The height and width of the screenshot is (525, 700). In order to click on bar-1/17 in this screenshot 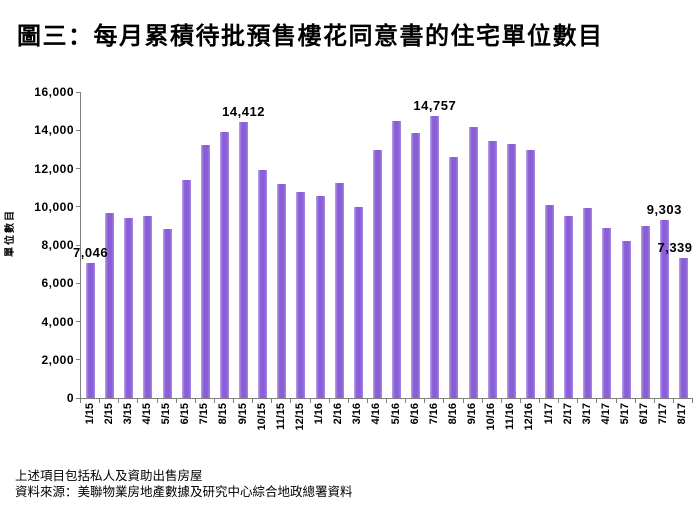, I will do `click(550, 301)`.